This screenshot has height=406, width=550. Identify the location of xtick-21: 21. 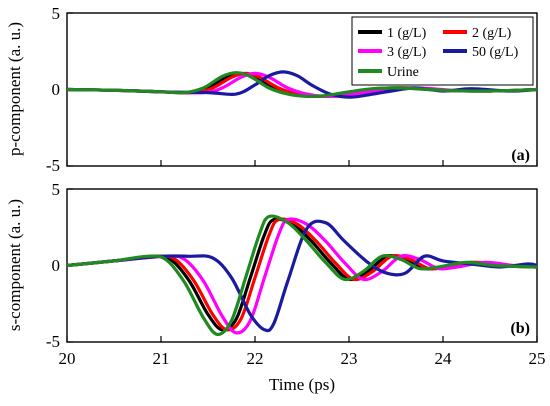
(161, 358).